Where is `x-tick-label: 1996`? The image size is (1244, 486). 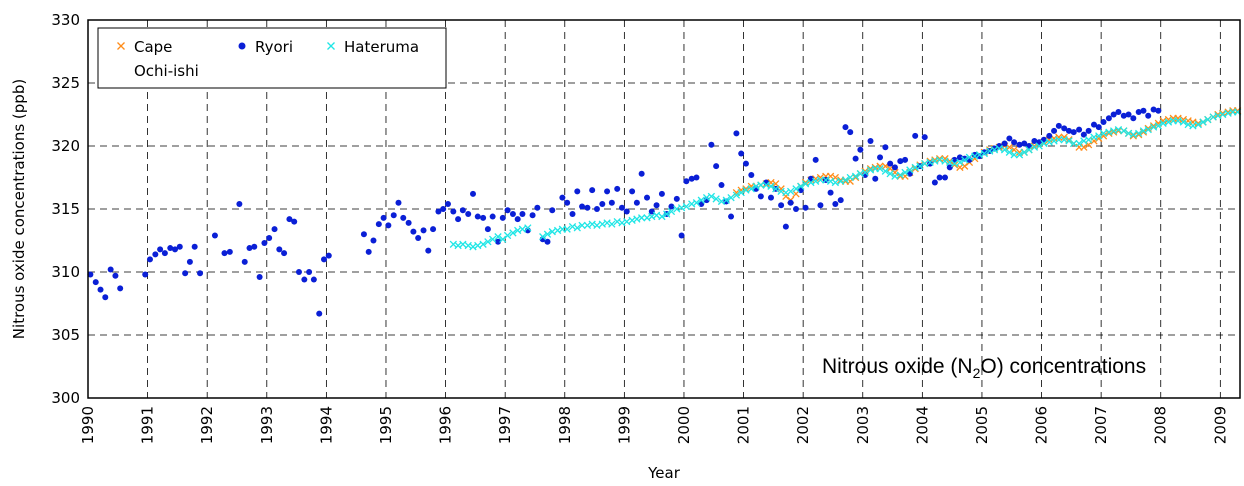
x-tick-label: 1996 is located at coordinates (446, 425).